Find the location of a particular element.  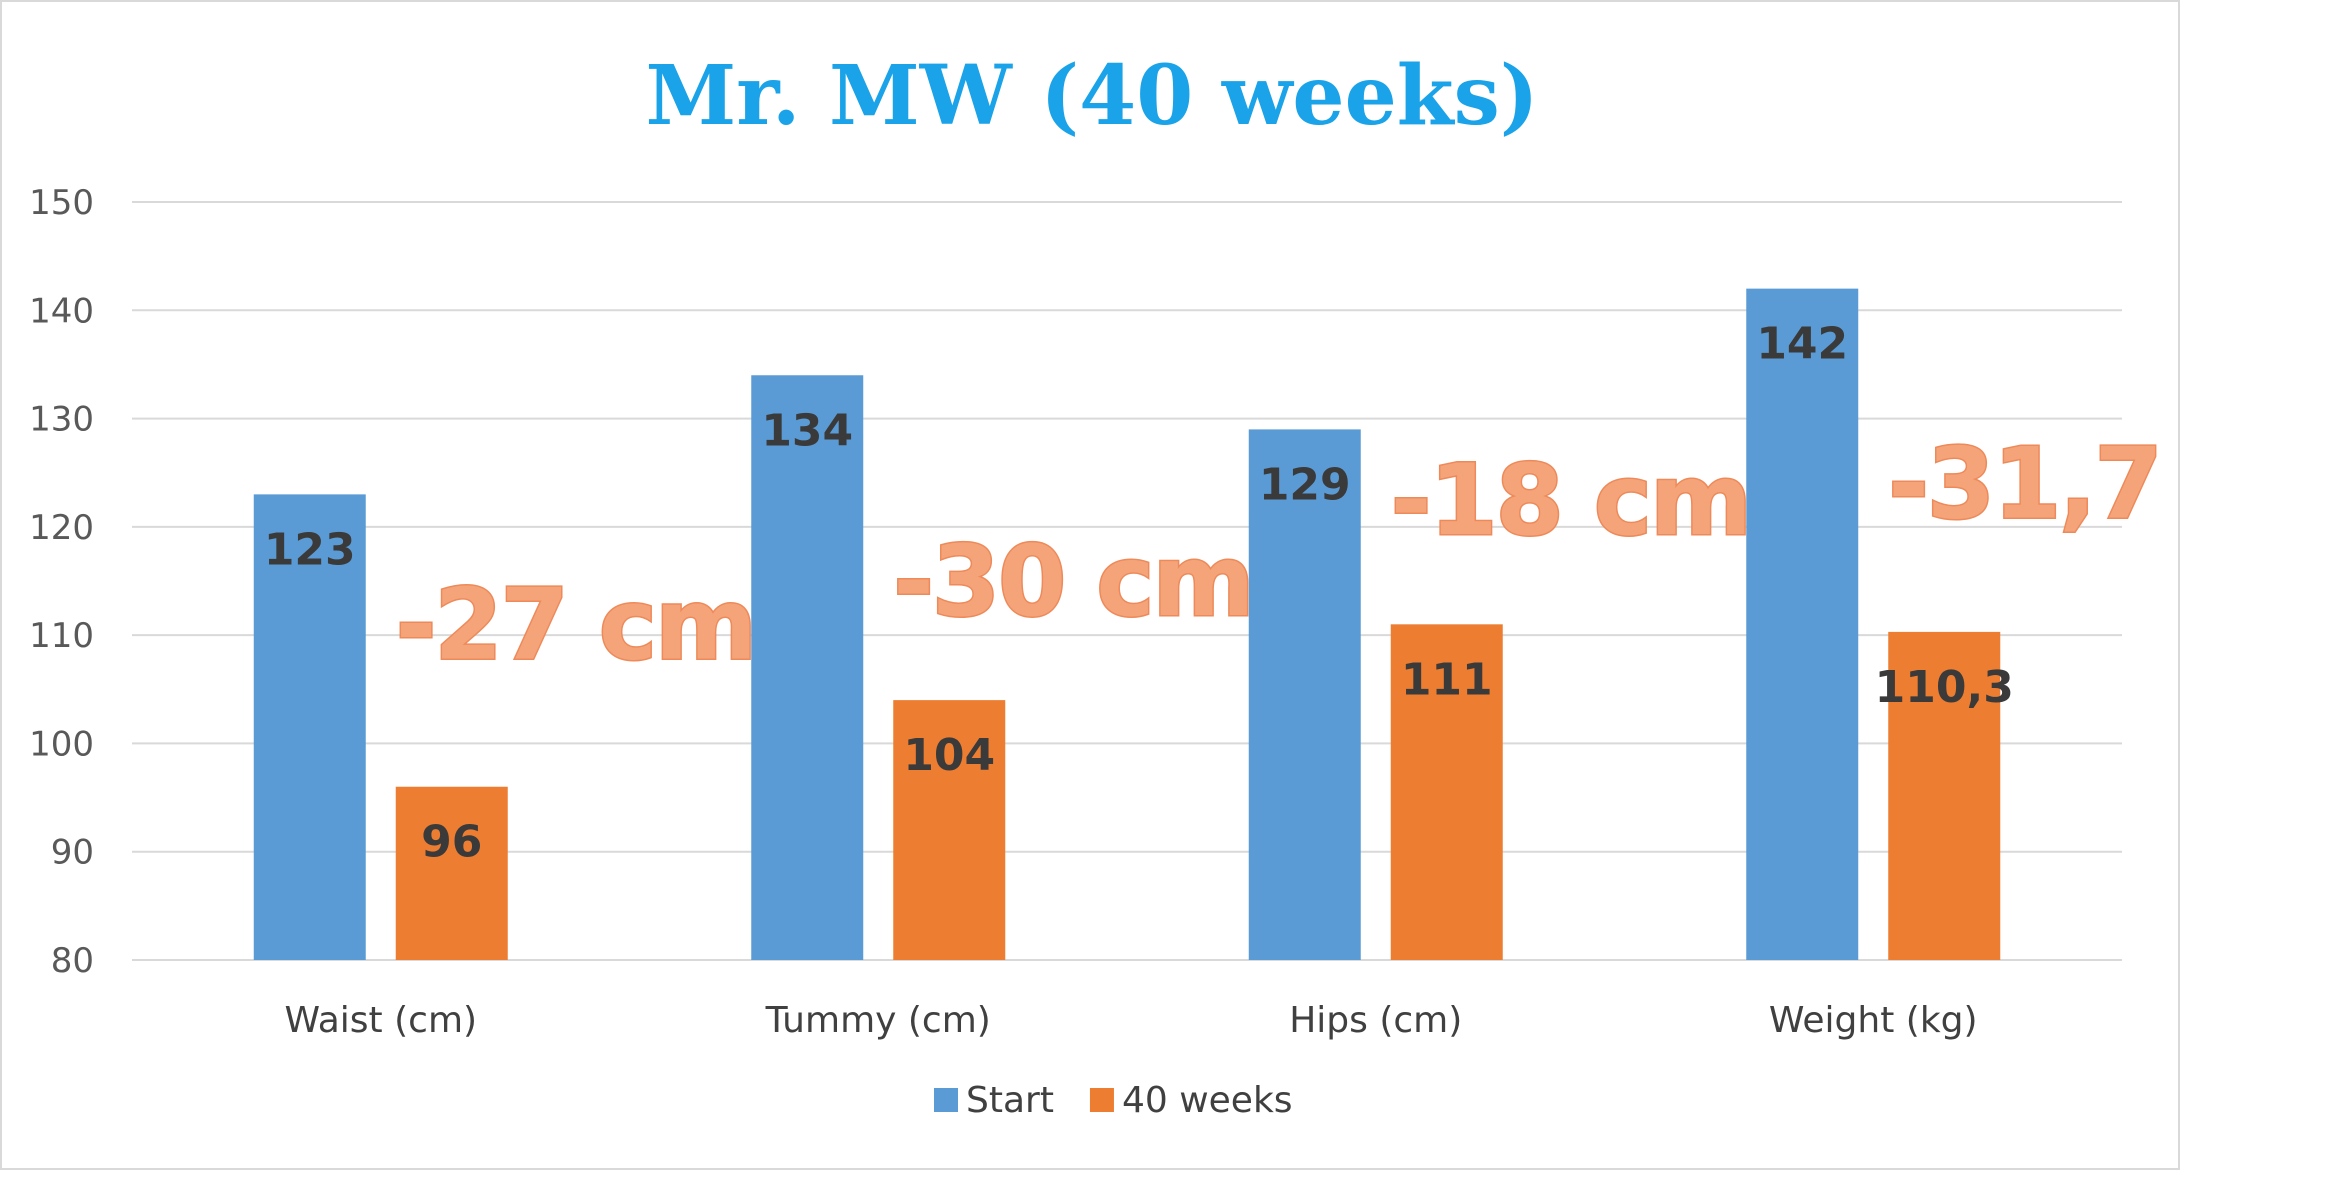

x-axis-ticks: Waist (cm) Tummy (cm) Hips (cm) Weight (kg) is located at coordinates (1130, 1020).